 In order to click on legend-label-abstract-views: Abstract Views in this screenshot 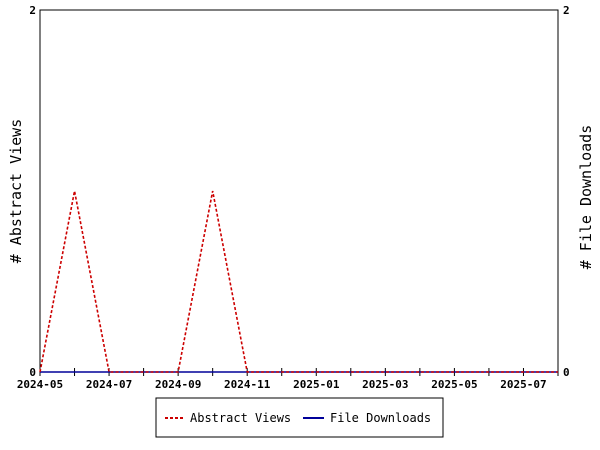, I will do `click(240, 418)`.